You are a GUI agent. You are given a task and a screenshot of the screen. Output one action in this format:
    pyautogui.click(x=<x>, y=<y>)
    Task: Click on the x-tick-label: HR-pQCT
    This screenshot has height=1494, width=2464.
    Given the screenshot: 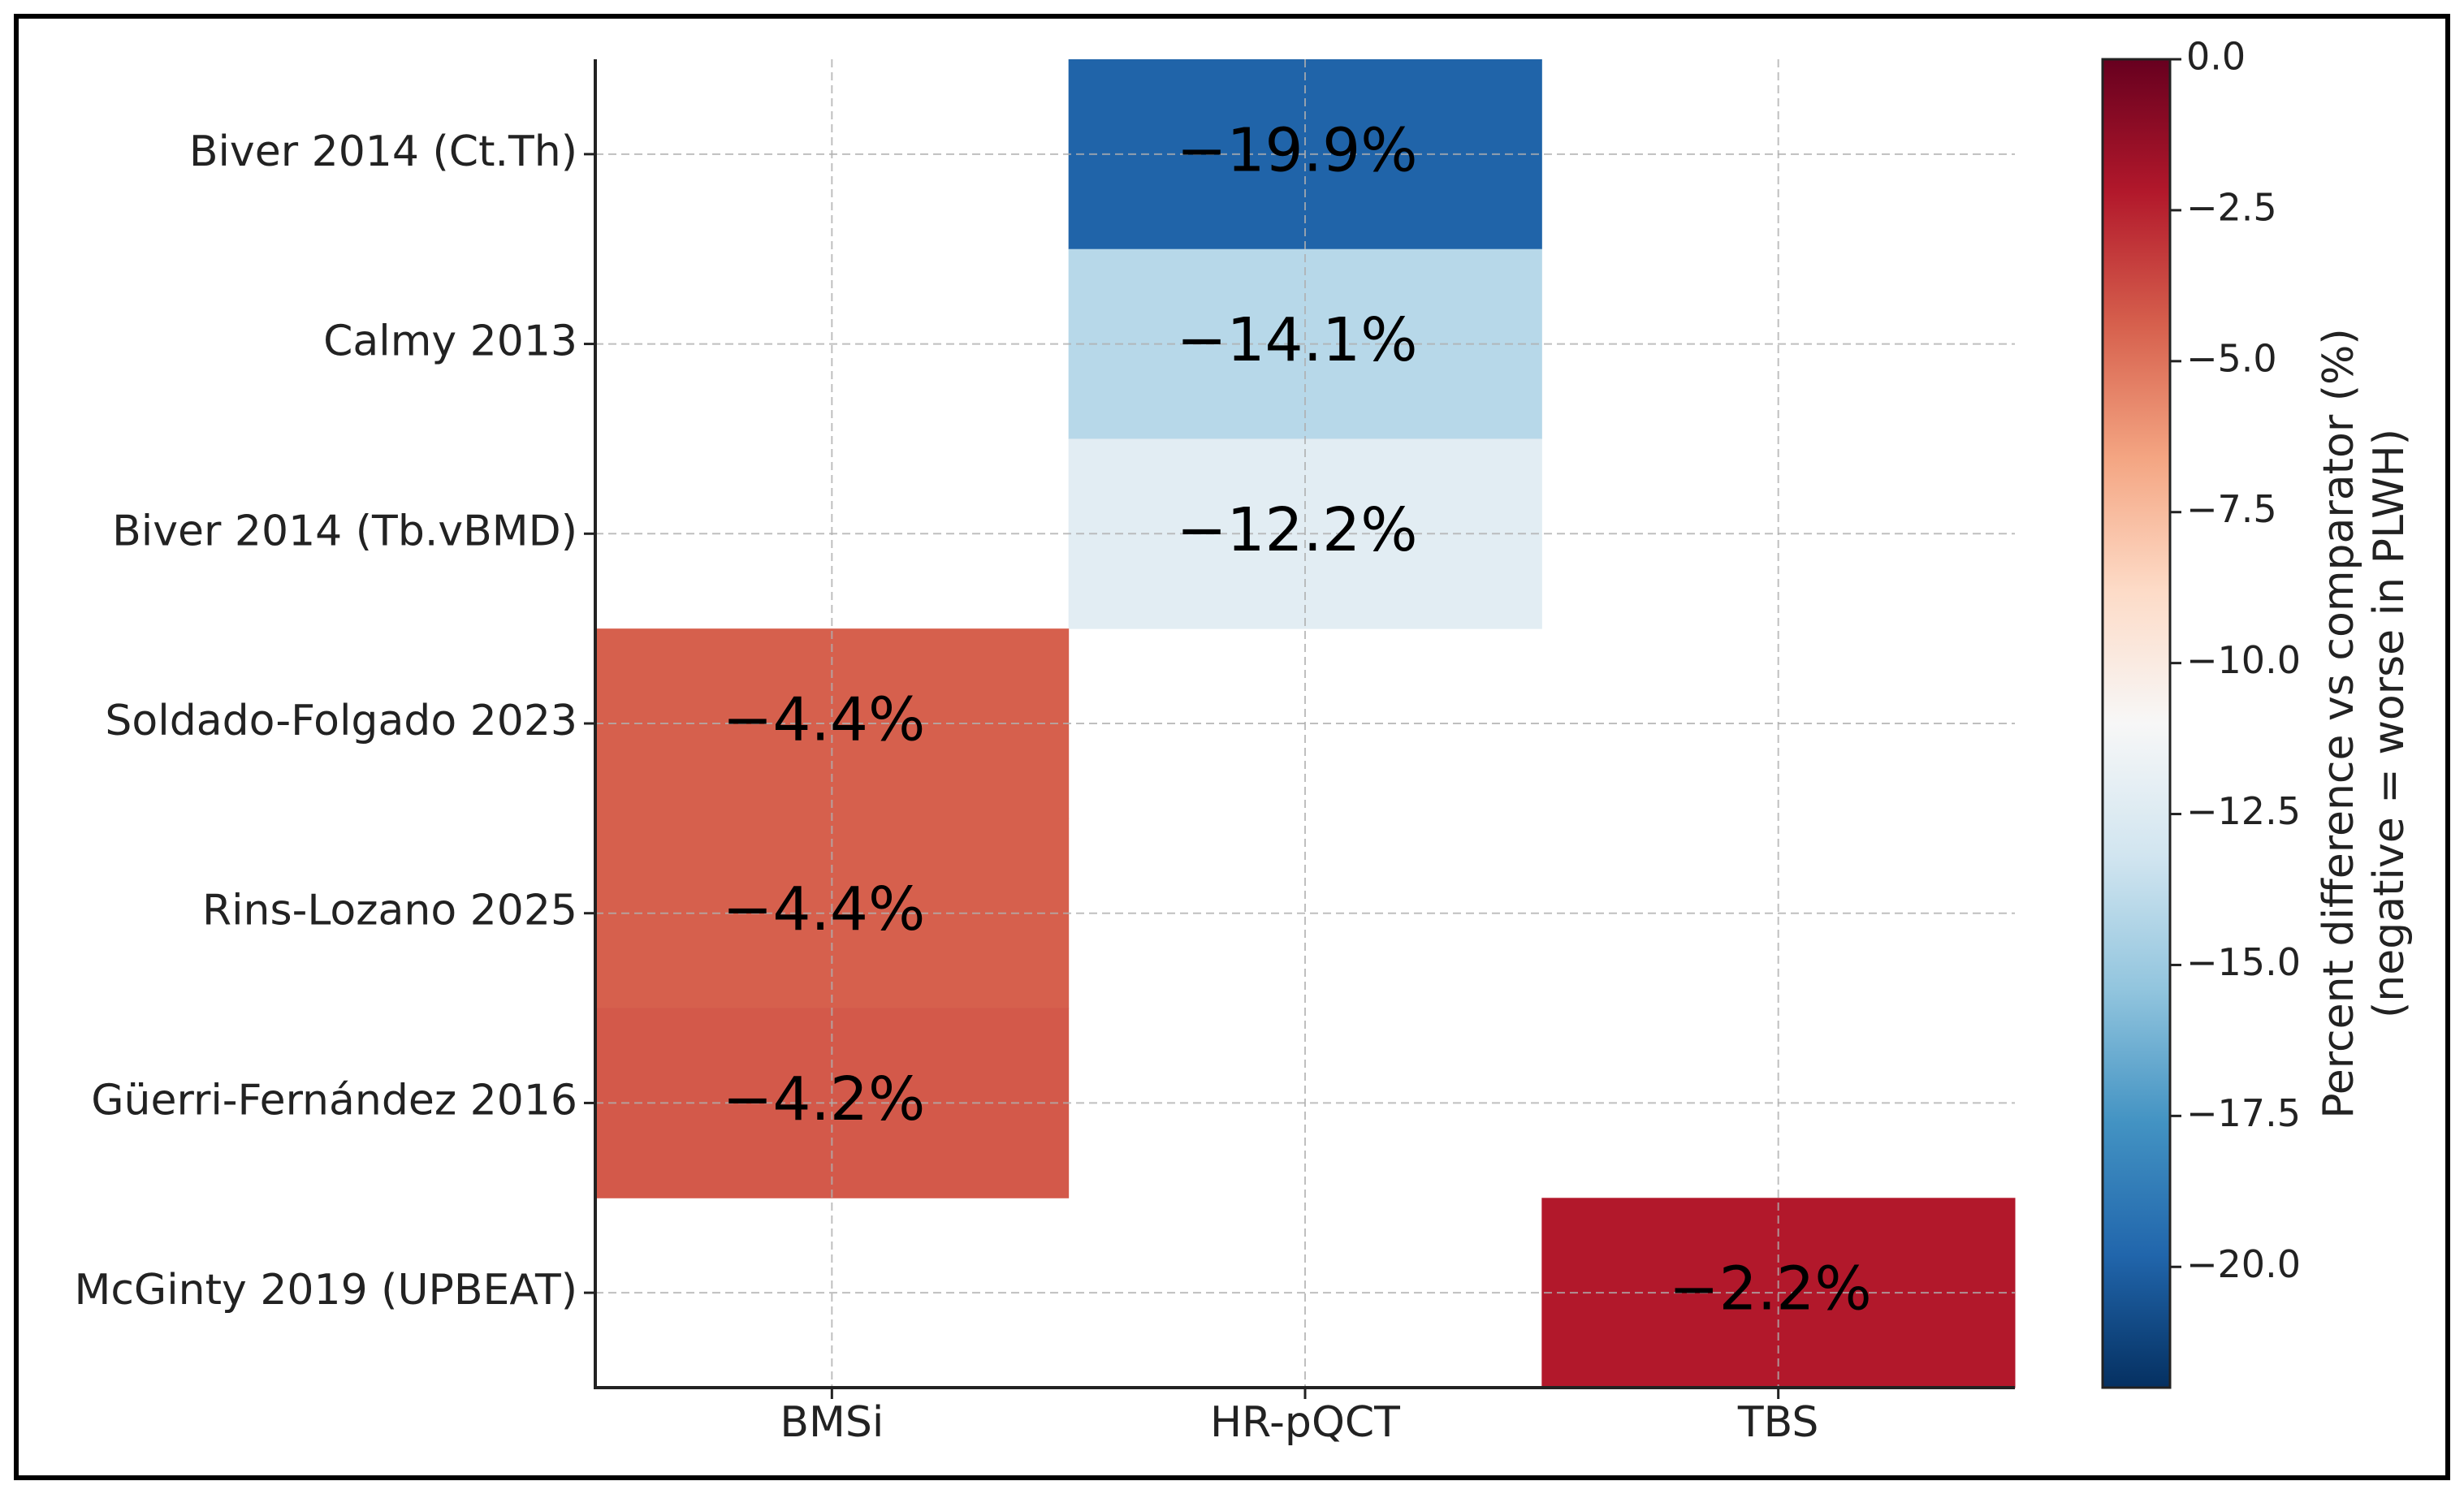 What is the action you would take?
    pyautogui.click(x=1305, y=1422)
    